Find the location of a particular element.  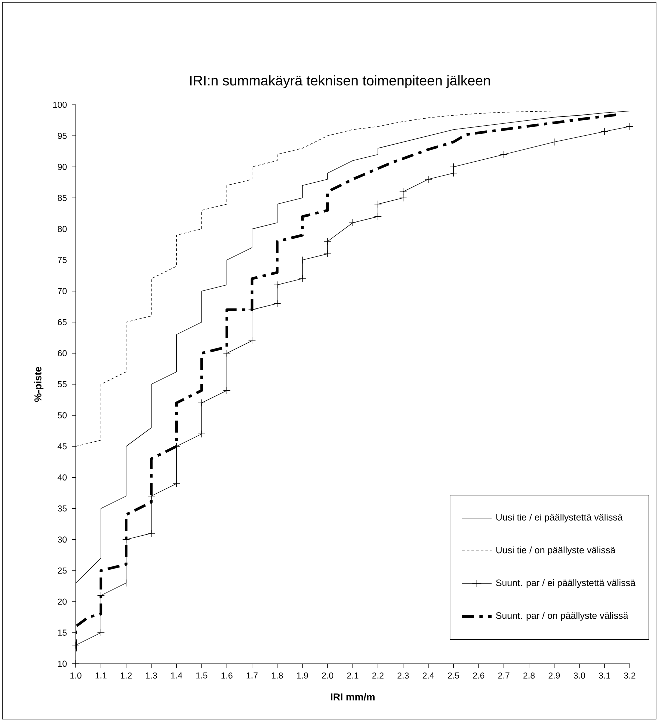

y-tick-label: 100 is located at coordinates (60, 105).